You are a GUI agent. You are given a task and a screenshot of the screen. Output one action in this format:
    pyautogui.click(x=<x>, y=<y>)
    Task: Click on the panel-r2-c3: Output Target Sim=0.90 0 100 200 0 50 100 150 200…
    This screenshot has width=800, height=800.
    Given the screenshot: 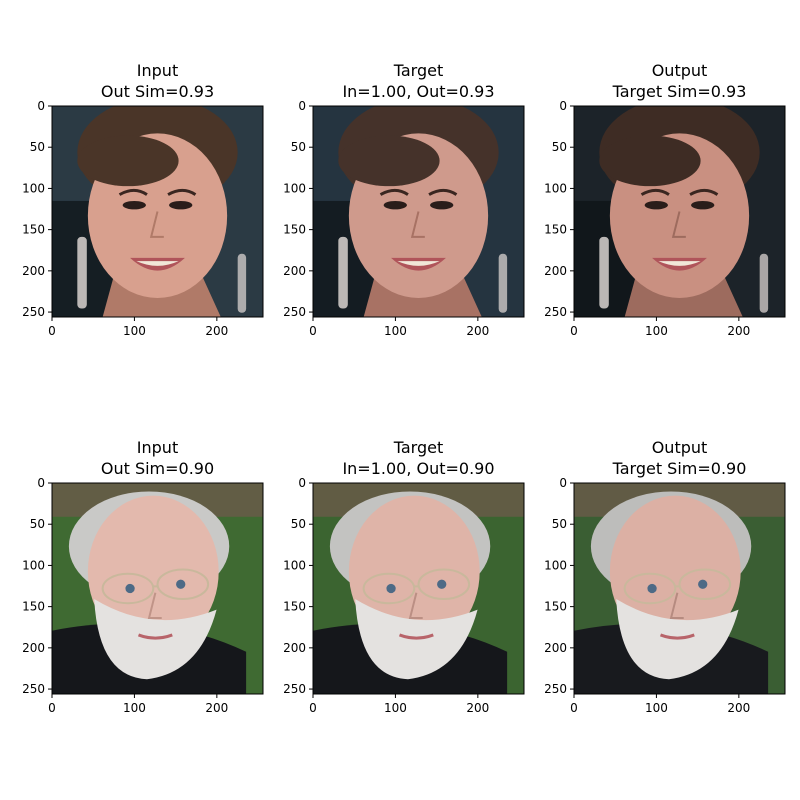 What is the action you would take?
    pyautogui.click(x=665, y=576)
    